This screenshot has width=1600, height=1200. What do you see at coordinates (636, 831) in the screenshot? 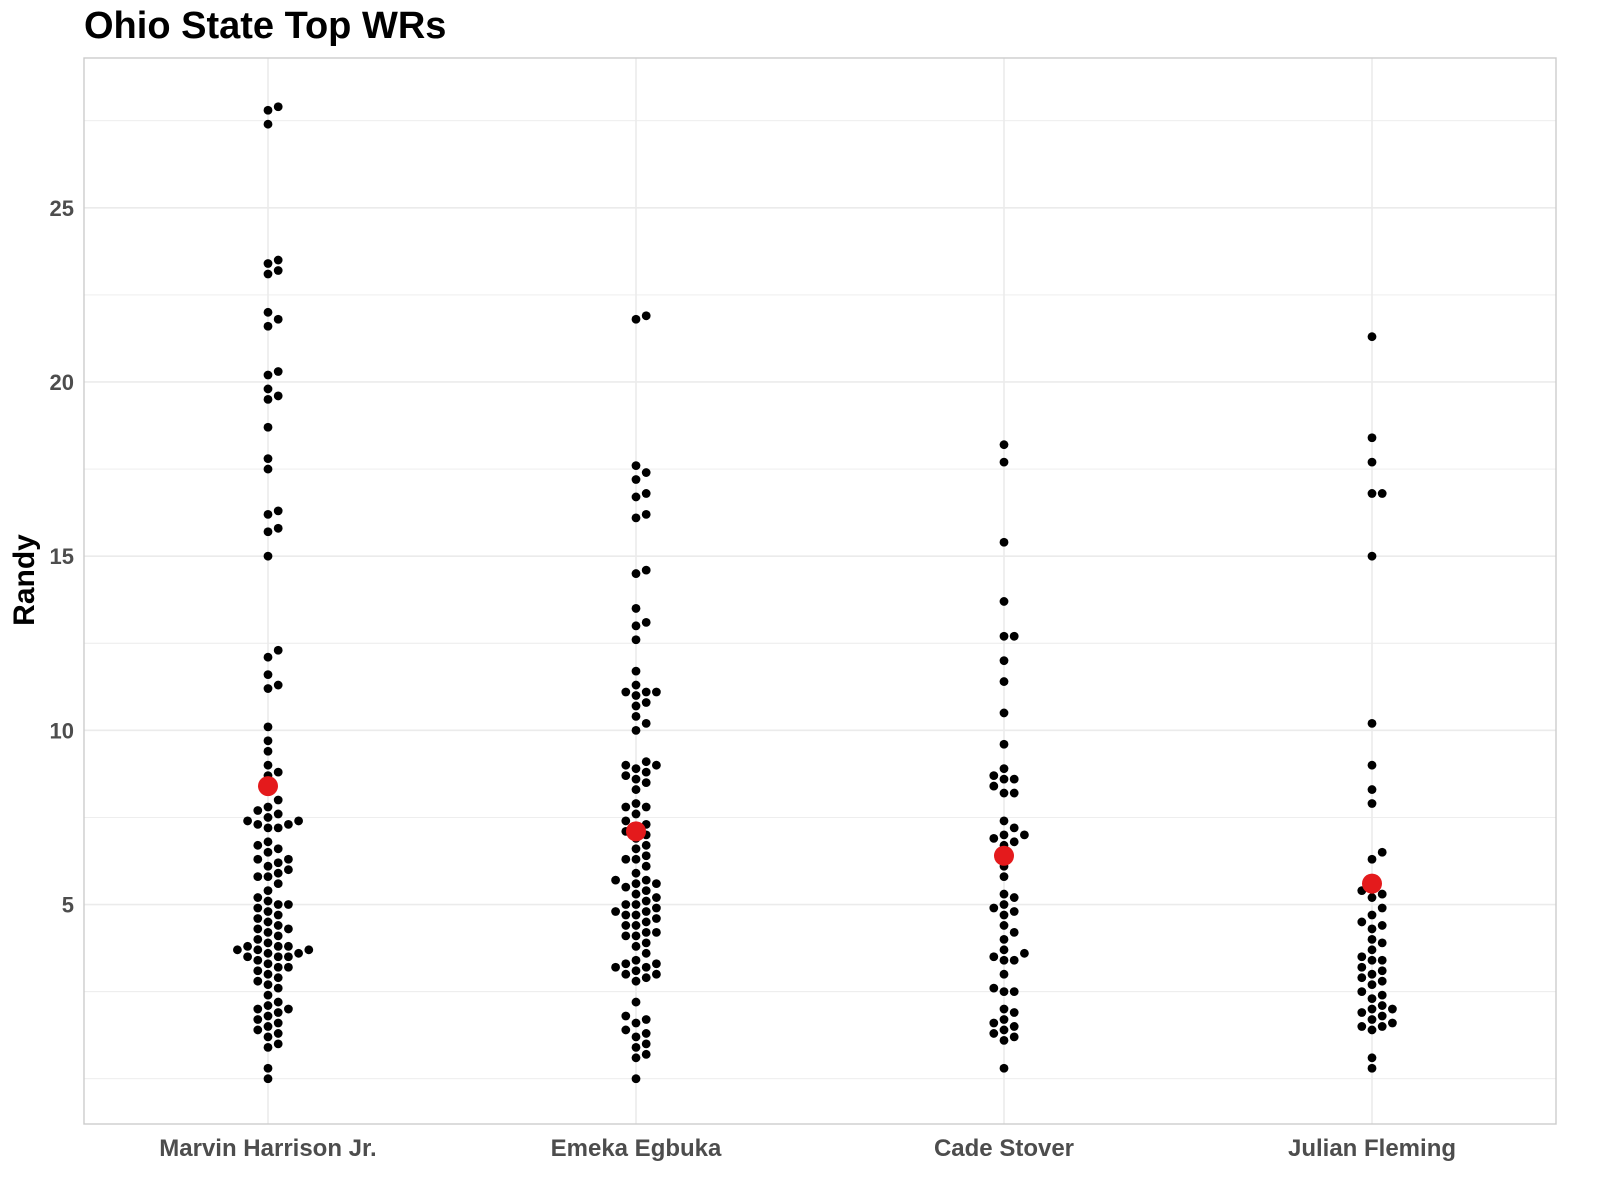
I see `mean-point` at bounding box center [636, 831].